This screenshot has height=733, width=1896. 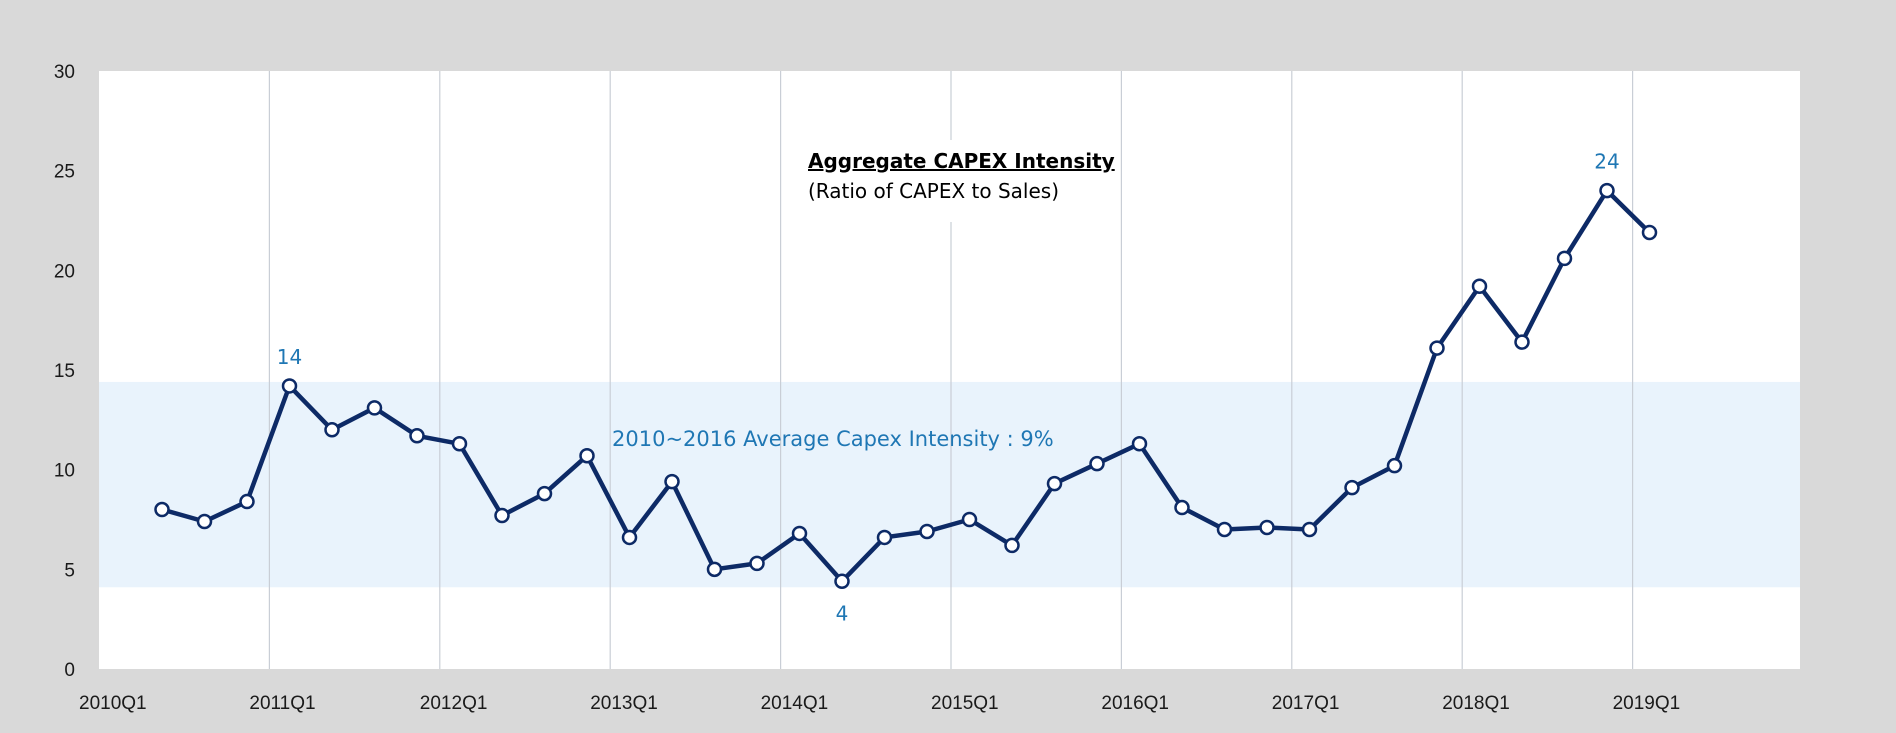 I want to click on chart-title: Aggregate CAPEX Intensity, so click(x=961, y=161).